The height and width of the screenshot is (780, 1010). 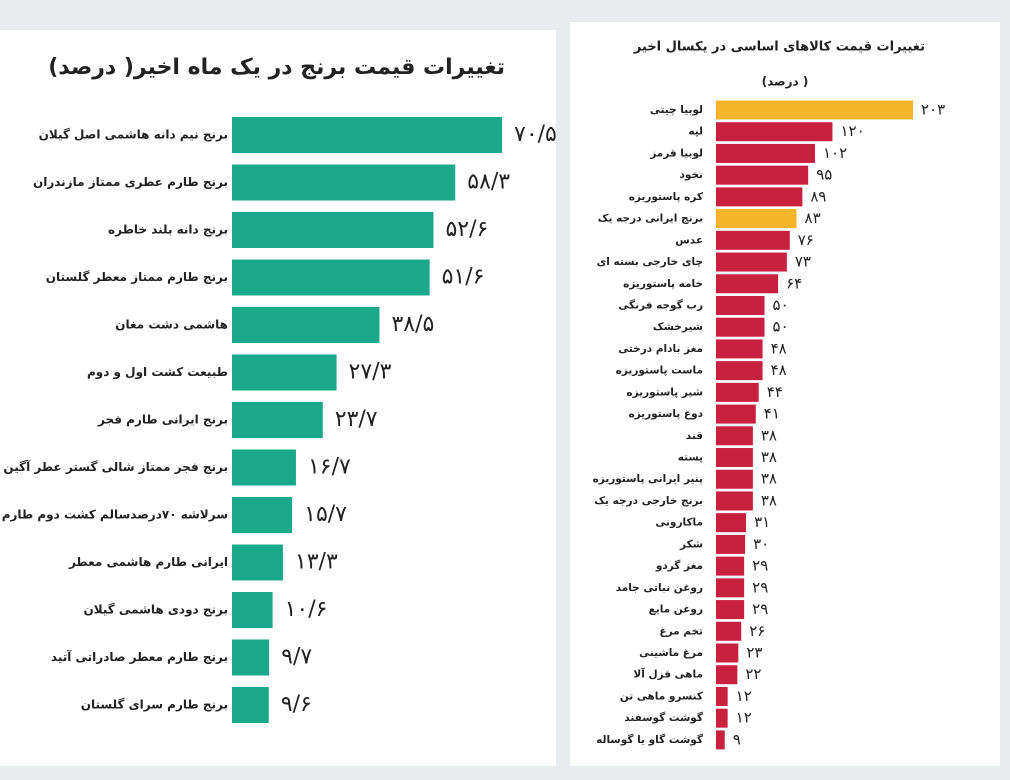 What do you see at coordinates (681, 631) in the screenshot?
I see `category-label: تخم مرغ` at bounding box center [681, 631].